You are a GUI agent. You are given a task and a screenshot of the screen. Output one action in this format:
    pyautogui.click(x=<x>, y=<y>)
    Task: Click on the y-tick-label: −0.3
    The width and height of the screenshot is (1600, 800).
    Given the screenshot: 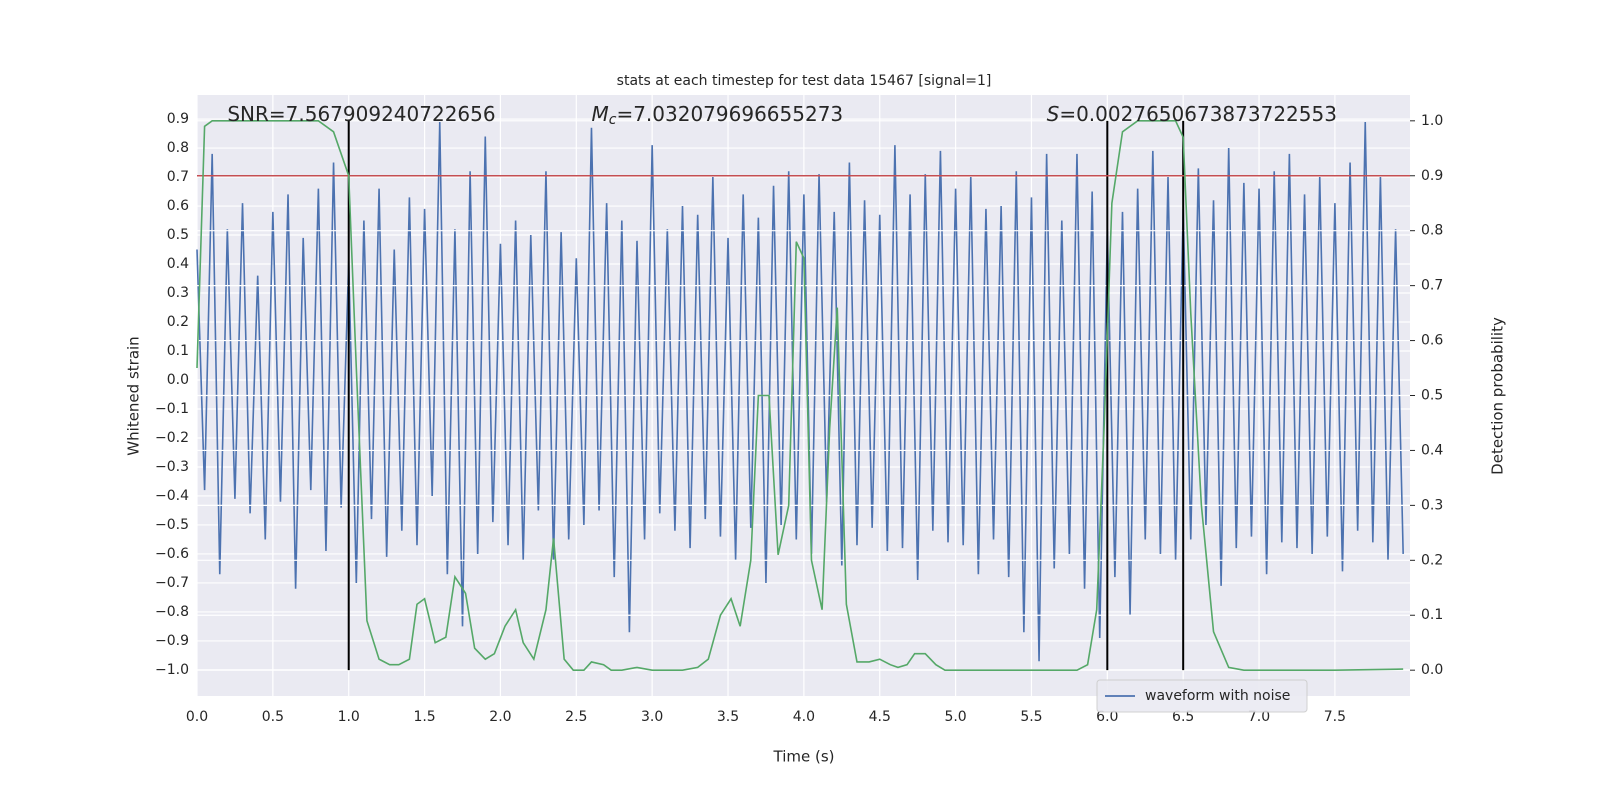 What is the action you would take?
    pyautogui.click(x=172, y=467)
    